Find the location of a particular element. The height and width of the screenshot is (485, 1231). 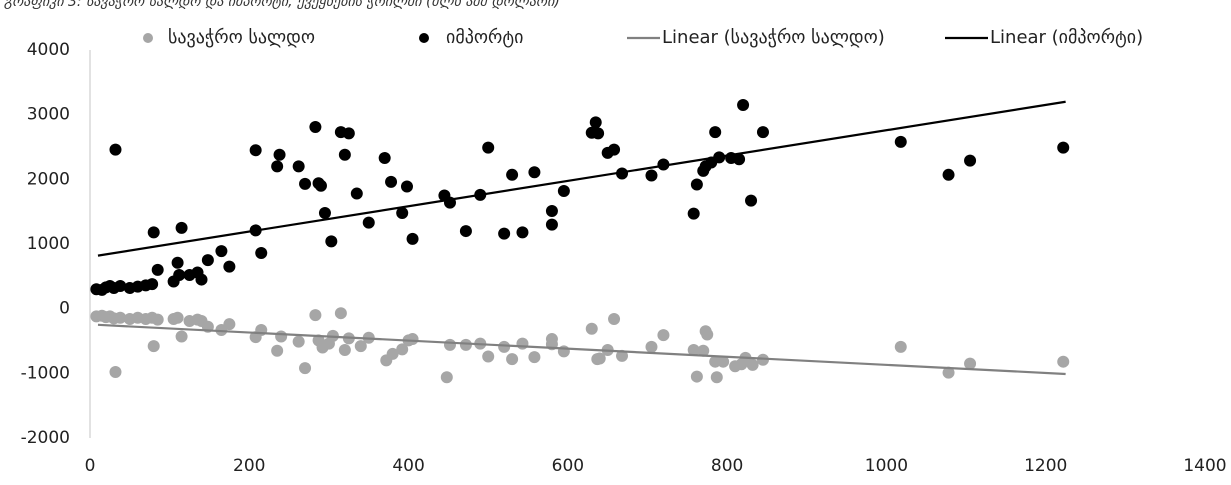

x-tick-label: 800 is located at coordinates (727, 466).